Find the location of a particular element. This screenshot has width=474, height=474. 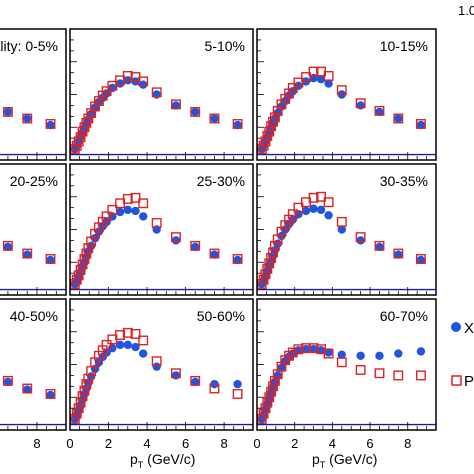

legend-label-series-a: X is located at coordinates (469, 328).